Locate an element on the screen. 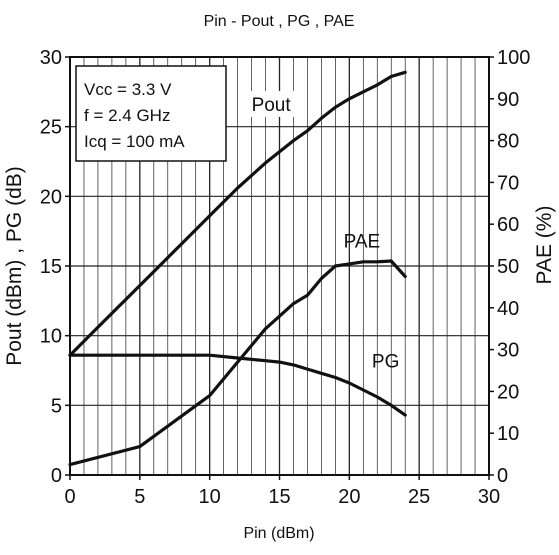 Image resolution: width=559 pixels, height=555 pixels. y-right-tick-label: 0 is located at coordinates (502, 476).